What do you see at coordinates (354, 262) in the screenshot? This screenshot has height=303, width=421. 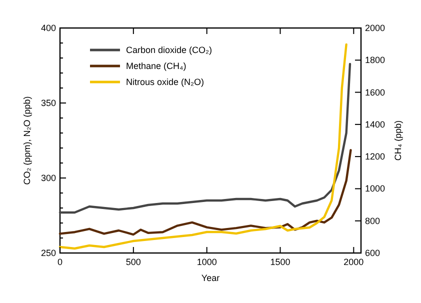 I see `x-tick-label: 2000` at bounding box center [354, 262].